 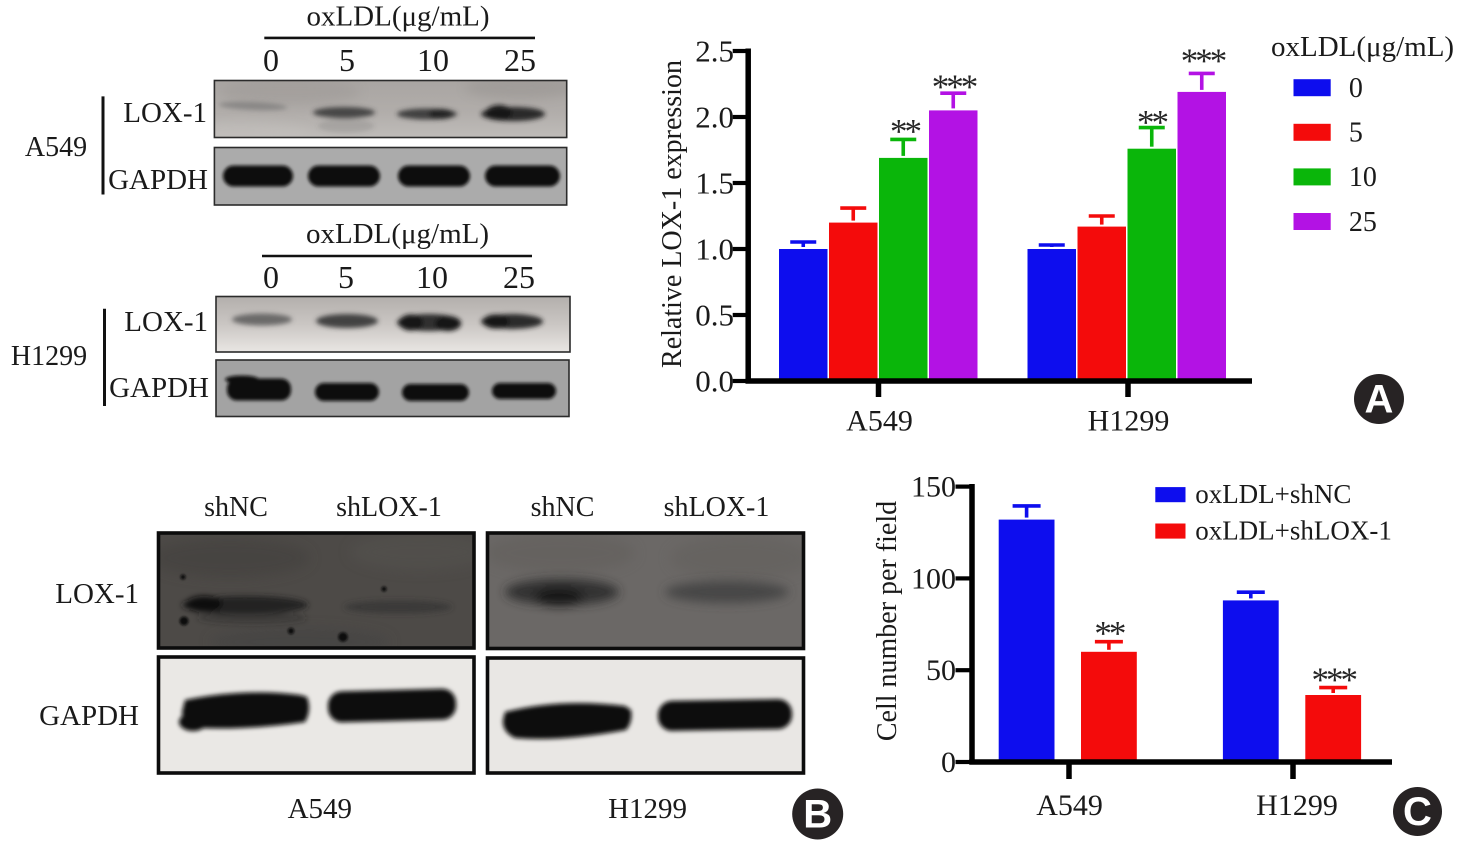 What do you see at coordinates (941, 670) in the screenshot?
I see `svg-text: 50` at bounding box center [941, 670].